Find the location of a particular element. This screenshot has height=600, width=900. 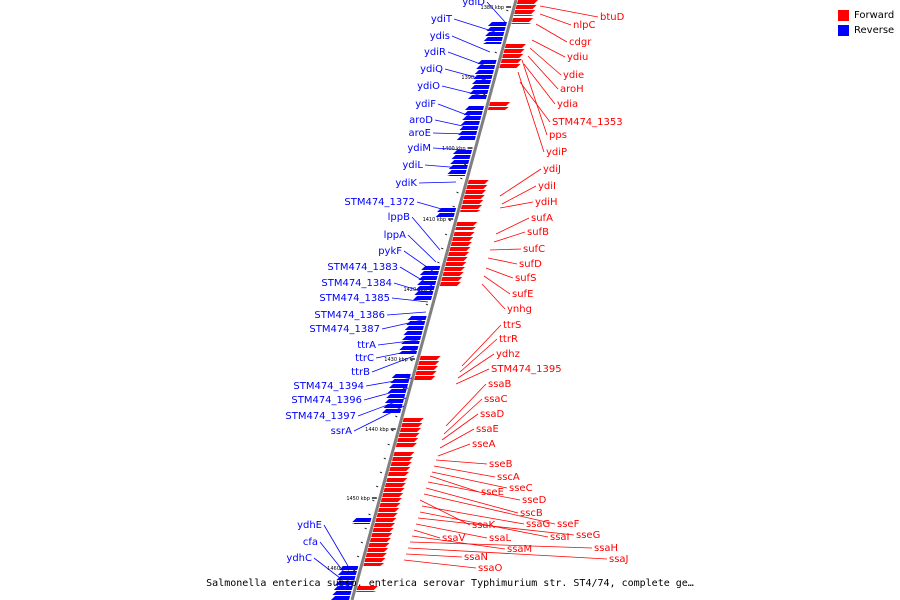

reverse-gene-label: ssrA is located at coordinates (342, 431).